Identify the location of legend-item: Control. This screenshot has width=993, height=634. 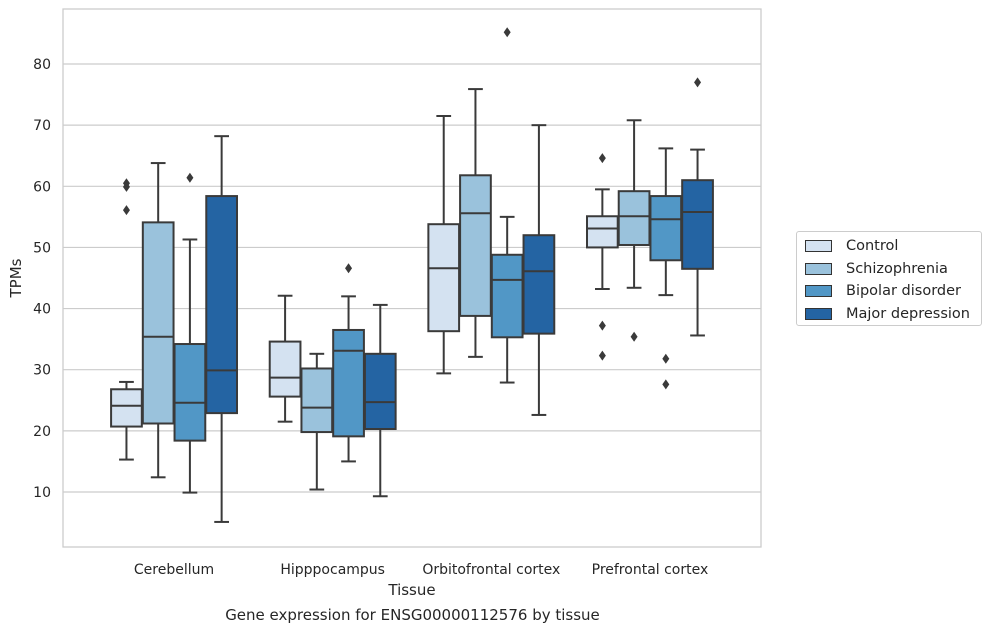
(851, 246).